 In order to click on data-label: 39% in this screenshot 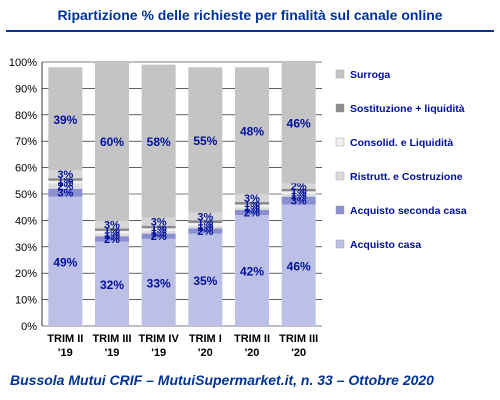, I will do `click(65, 120)`.